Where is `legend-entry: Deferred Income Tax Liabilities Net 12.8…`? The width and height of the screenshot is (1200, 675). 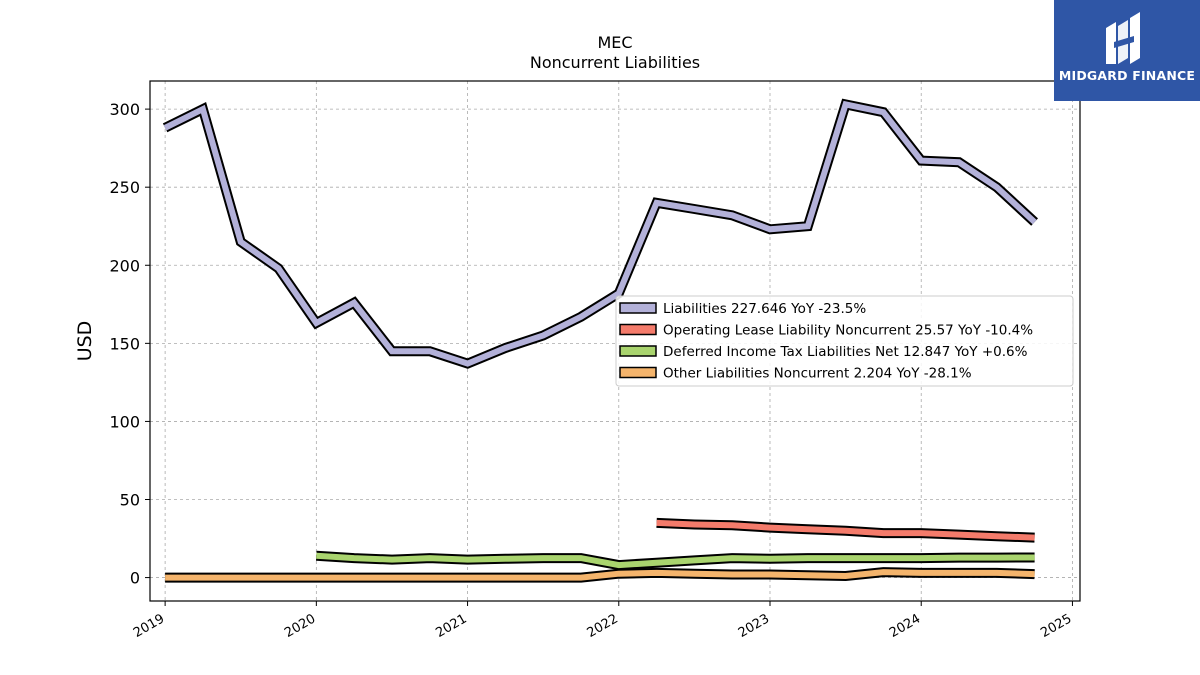
legend-entry: Deferred Income Tax Liabilities Net 12.8… is located at coordinates (845, 352).